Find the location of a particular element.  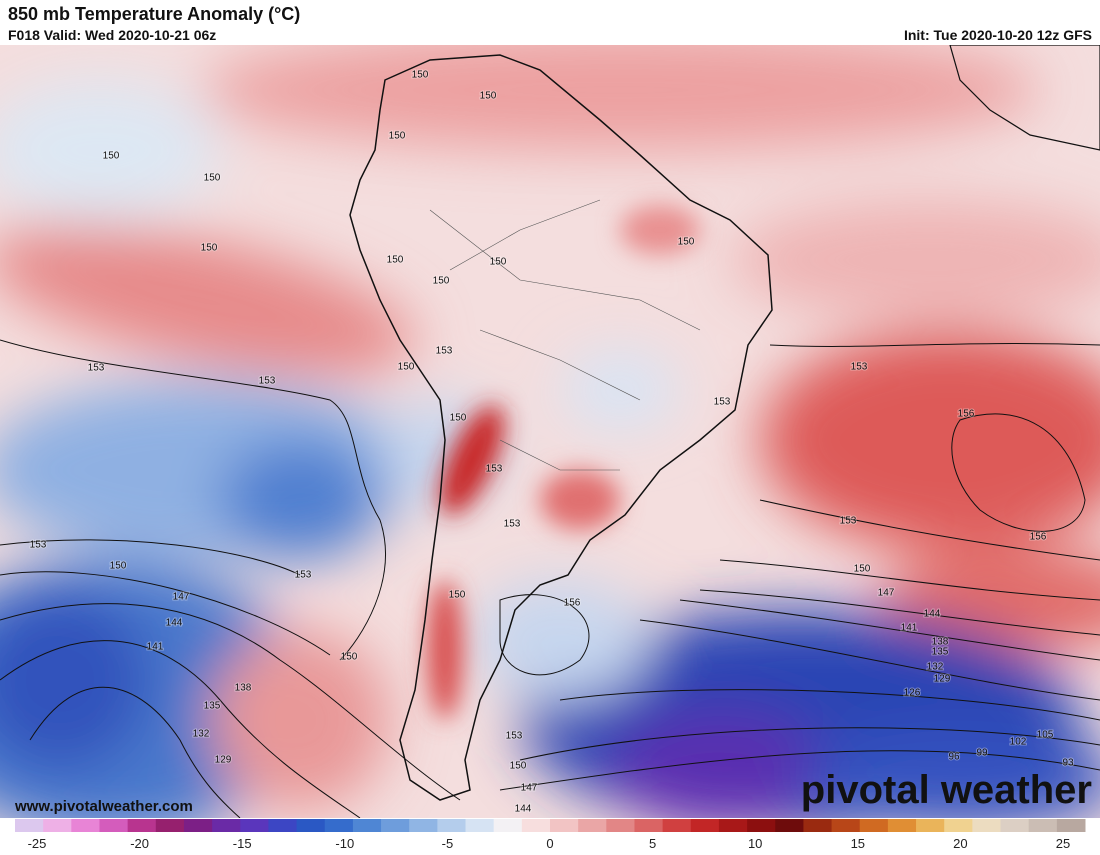

watermark: www.pivotalweather.com is located at coordinates (103, 806).